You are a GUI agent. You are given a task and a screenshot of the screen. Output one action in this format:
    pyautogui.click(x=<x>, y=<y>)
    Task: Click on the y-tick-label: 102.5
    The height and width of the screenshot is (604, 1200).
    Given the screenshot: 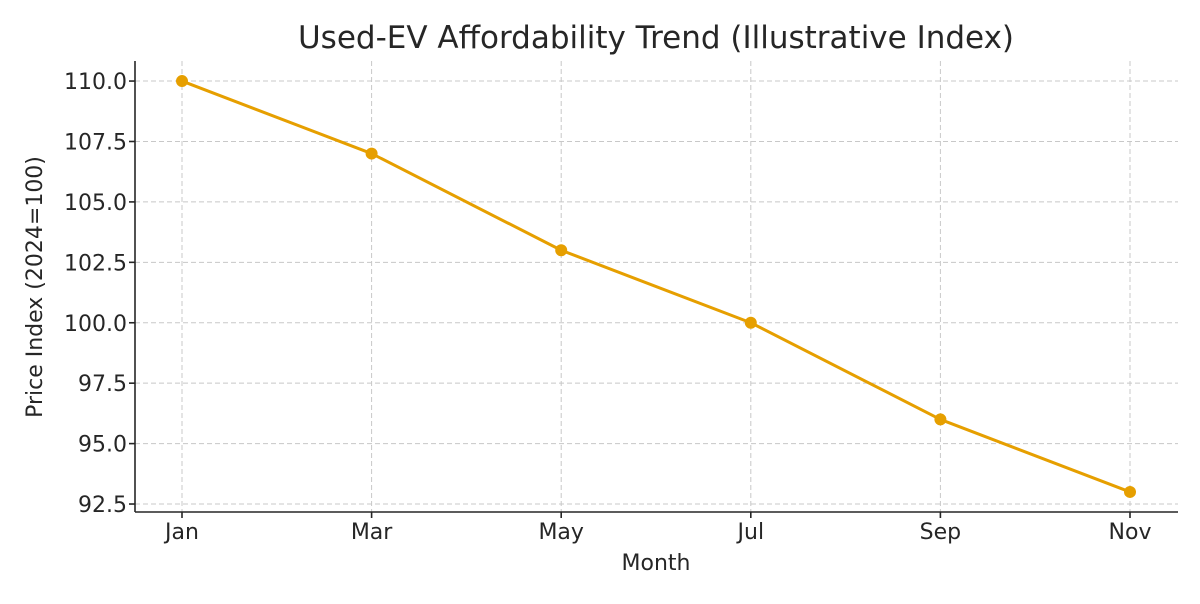 What is the action you would take?
    pyautogui.click(x=95, y=263)
    